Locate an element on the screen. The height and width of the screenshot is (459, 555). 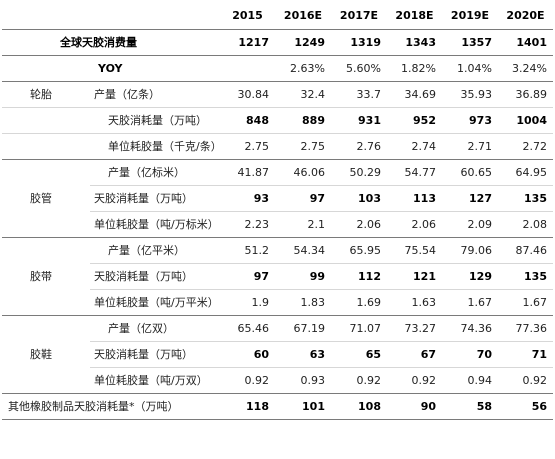
table-row: 天胶消耗量（万吨） 97 99 112 121 129 135 is located at coordinates (277, 276).